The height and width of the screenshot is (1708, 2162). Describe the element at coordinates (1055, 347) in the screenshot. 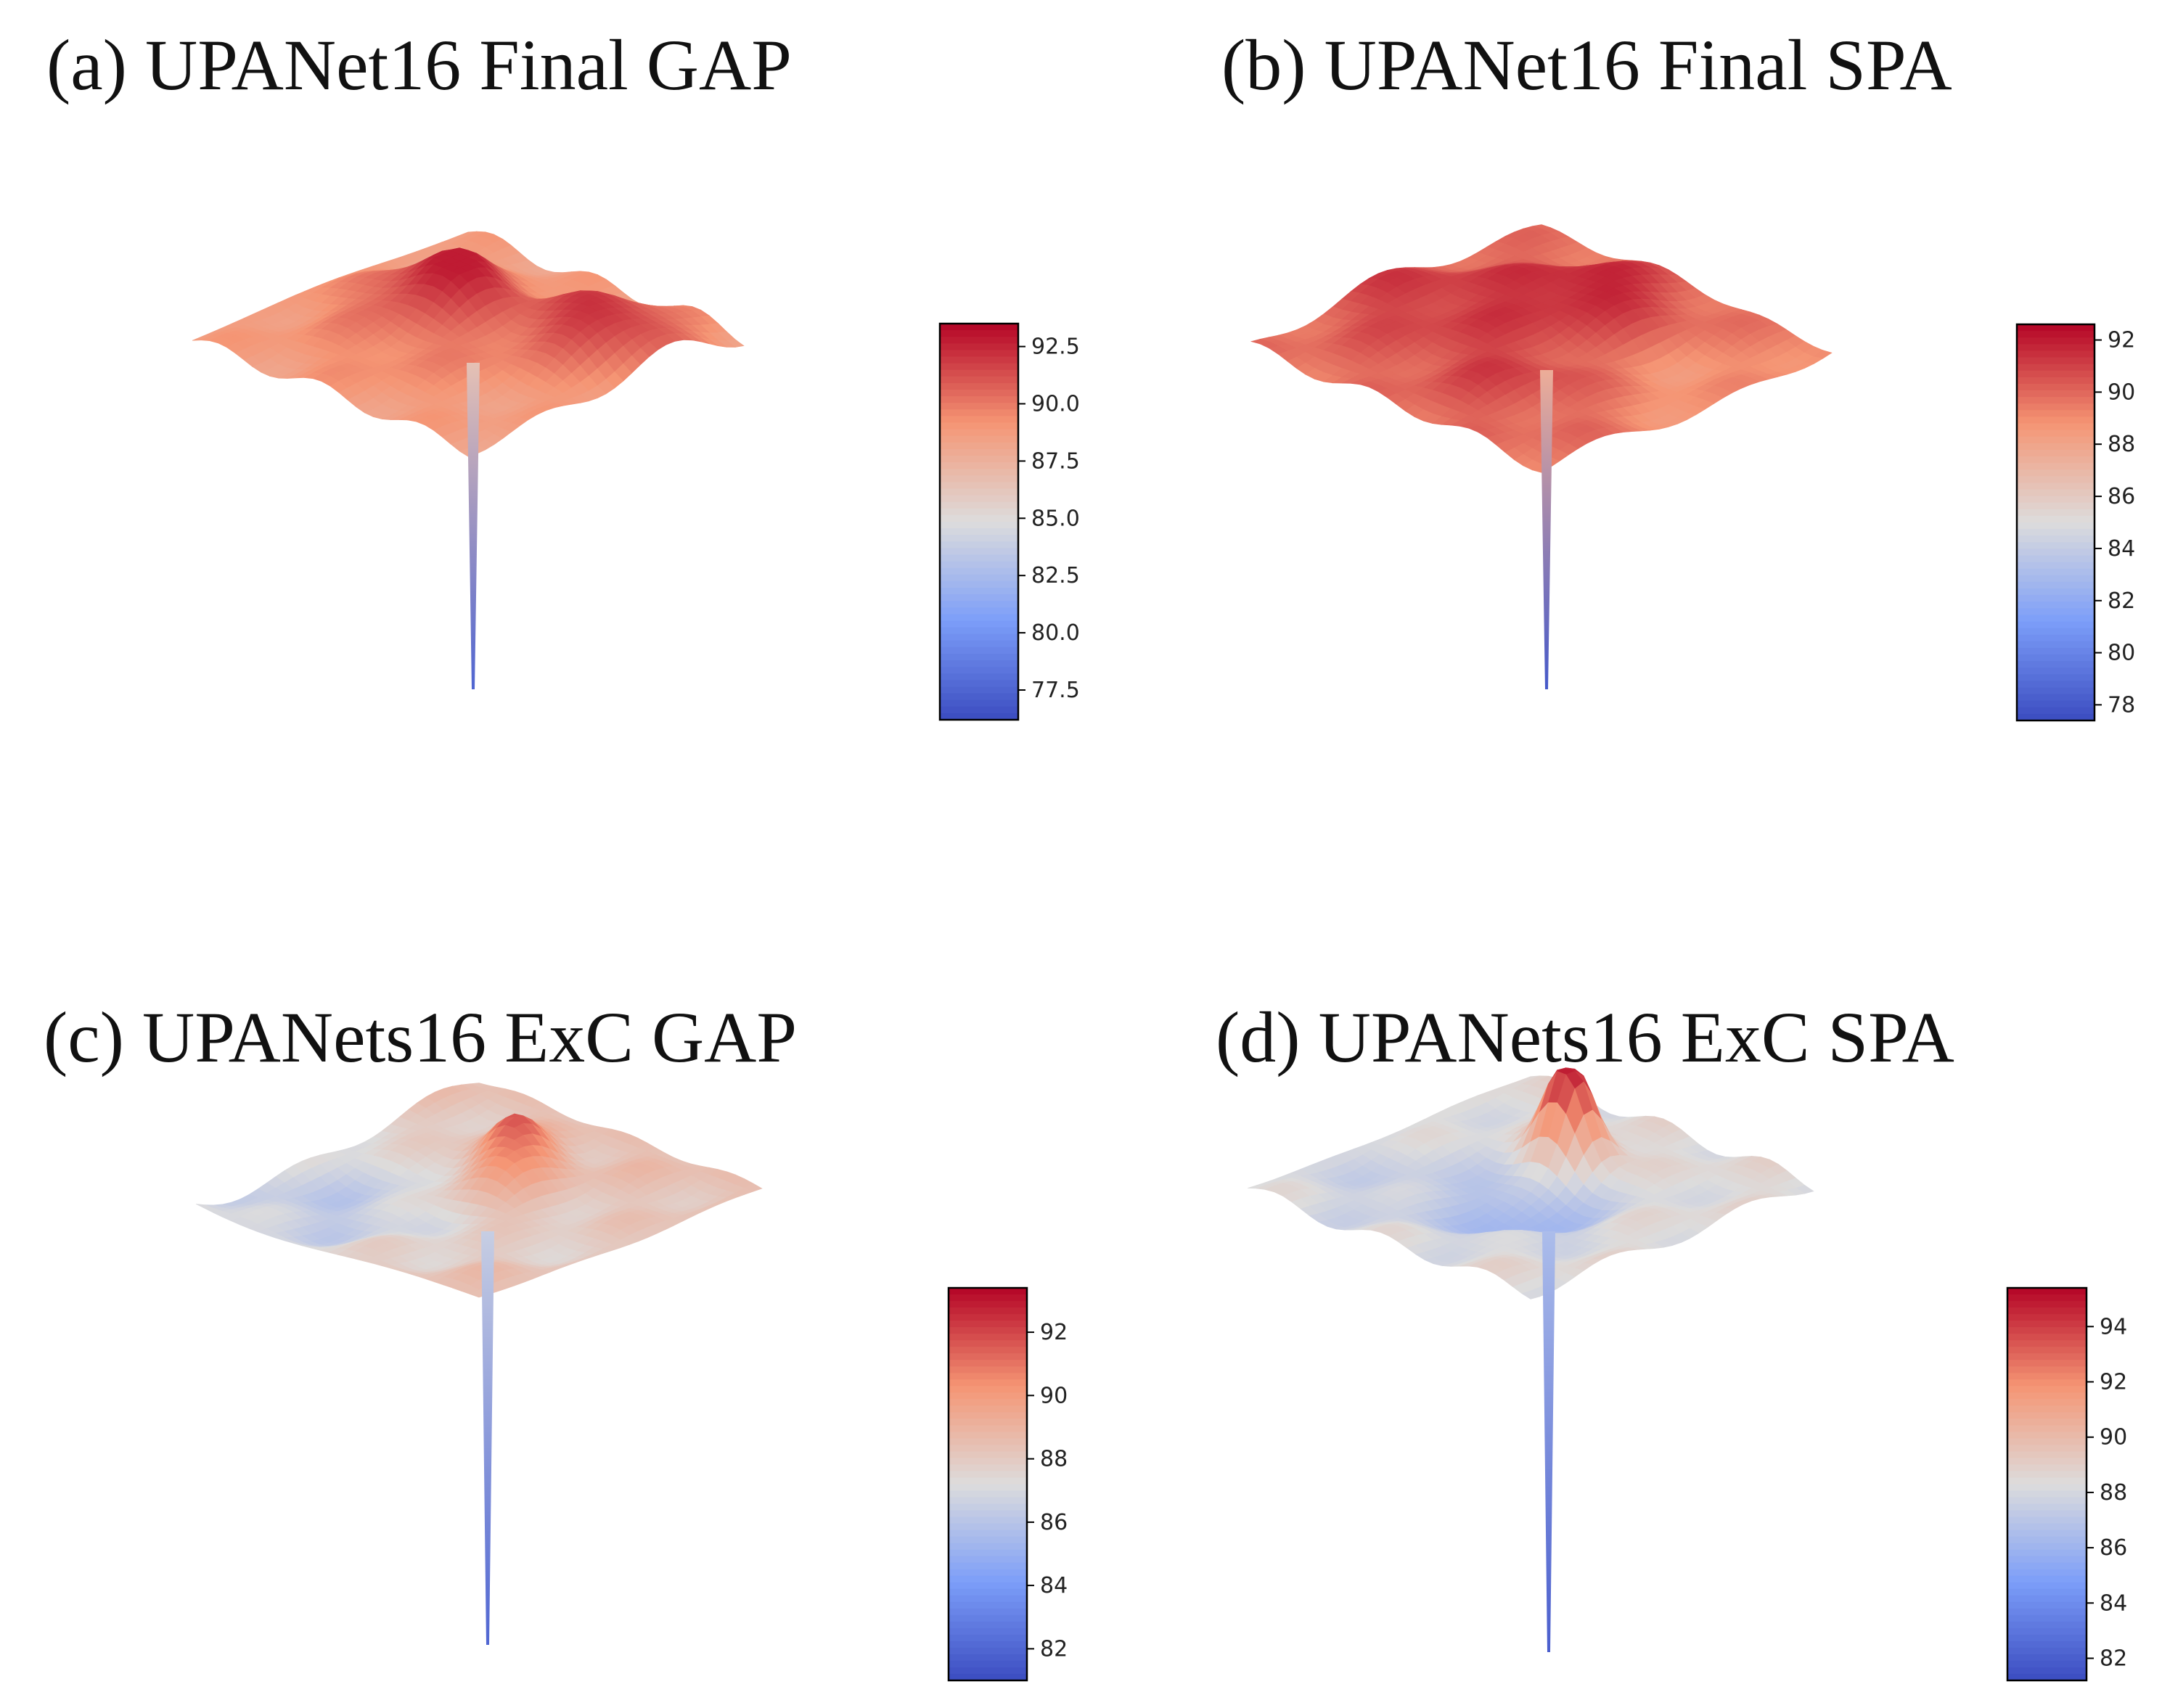

I see `colorbar-tick-label: 92.5` at that location.